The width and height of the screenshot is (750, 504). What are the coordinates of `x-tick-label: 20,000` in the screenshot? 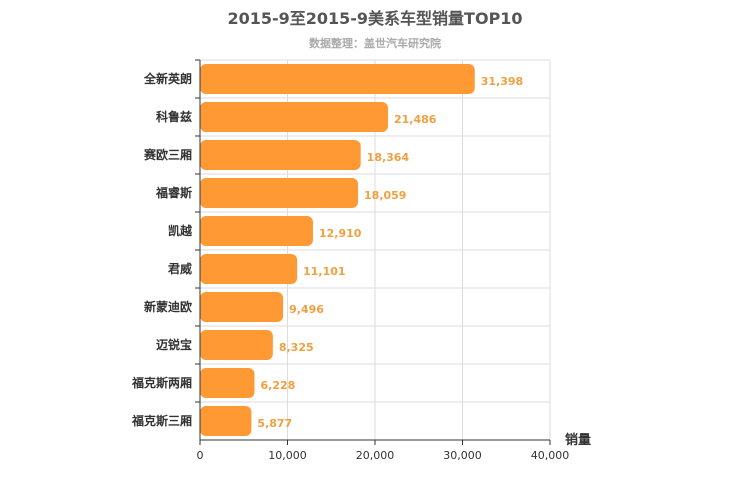 It's located at (375, 455).